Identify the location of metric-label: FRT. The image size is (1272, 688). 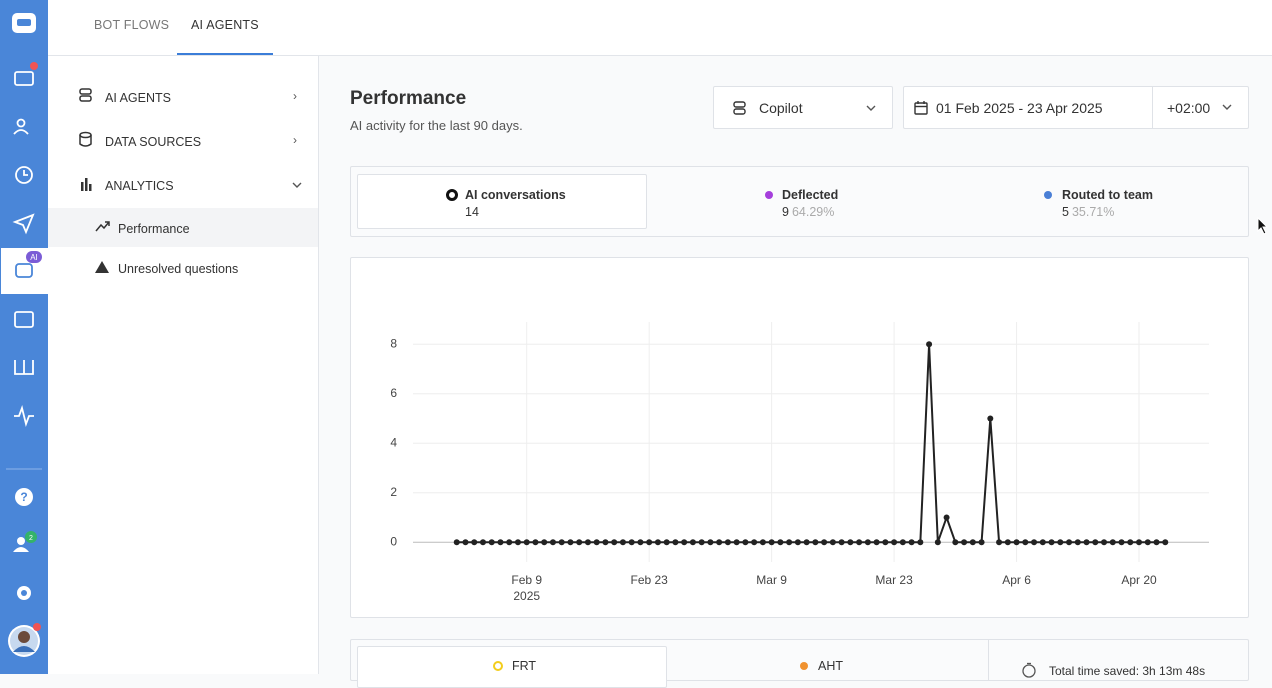
(524, 666).